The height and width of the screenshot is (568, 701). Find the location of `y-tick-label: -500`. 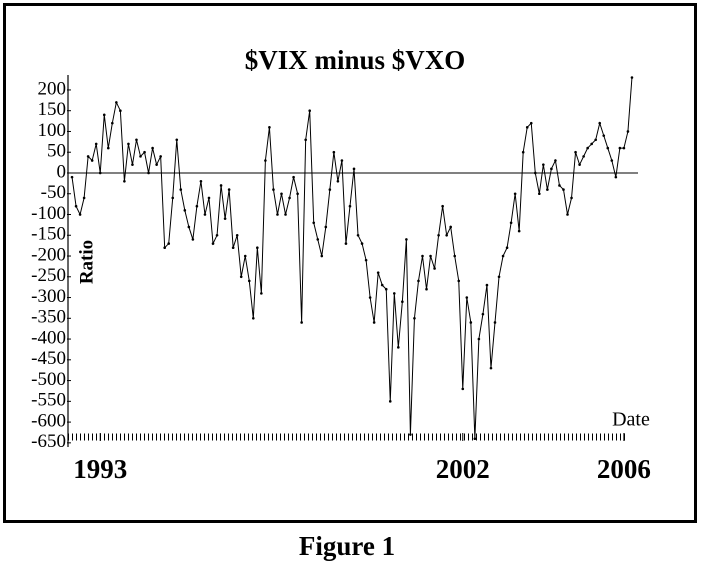

y-tick-label: -500 is located at coordinates (48, 379).